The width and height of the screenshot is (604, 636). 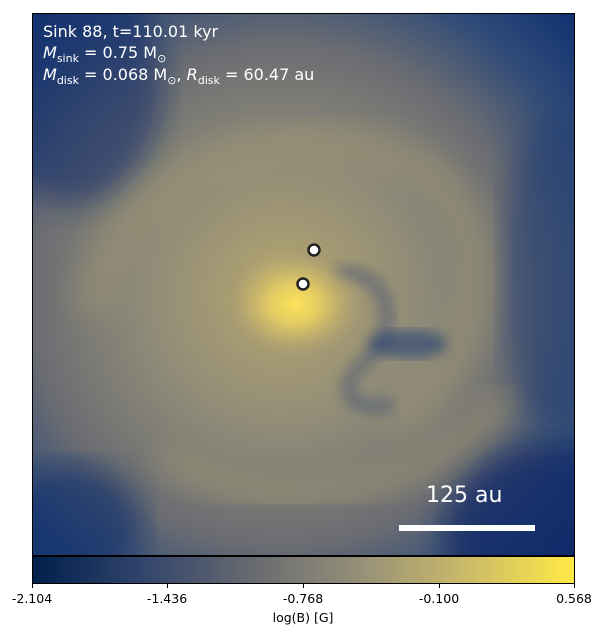 What do you see at coordinates (467, 528) in the screenshot?
I see `scale-bar` at bounding box center [467, 528].